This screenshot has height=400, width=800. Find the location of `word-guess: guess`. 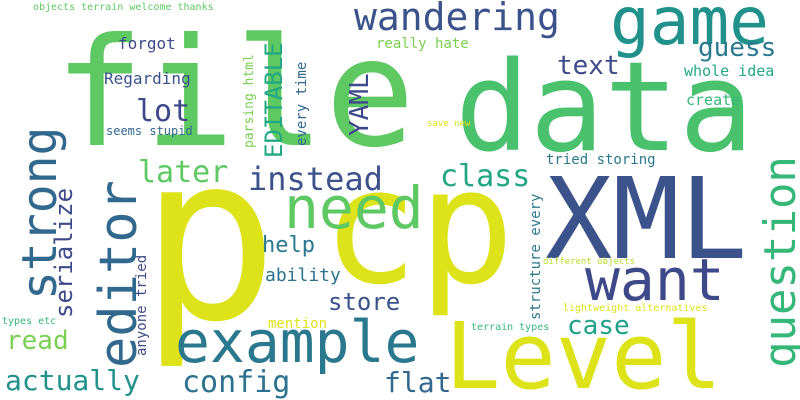

word-guess: guess is located at coordinates (737, 48).